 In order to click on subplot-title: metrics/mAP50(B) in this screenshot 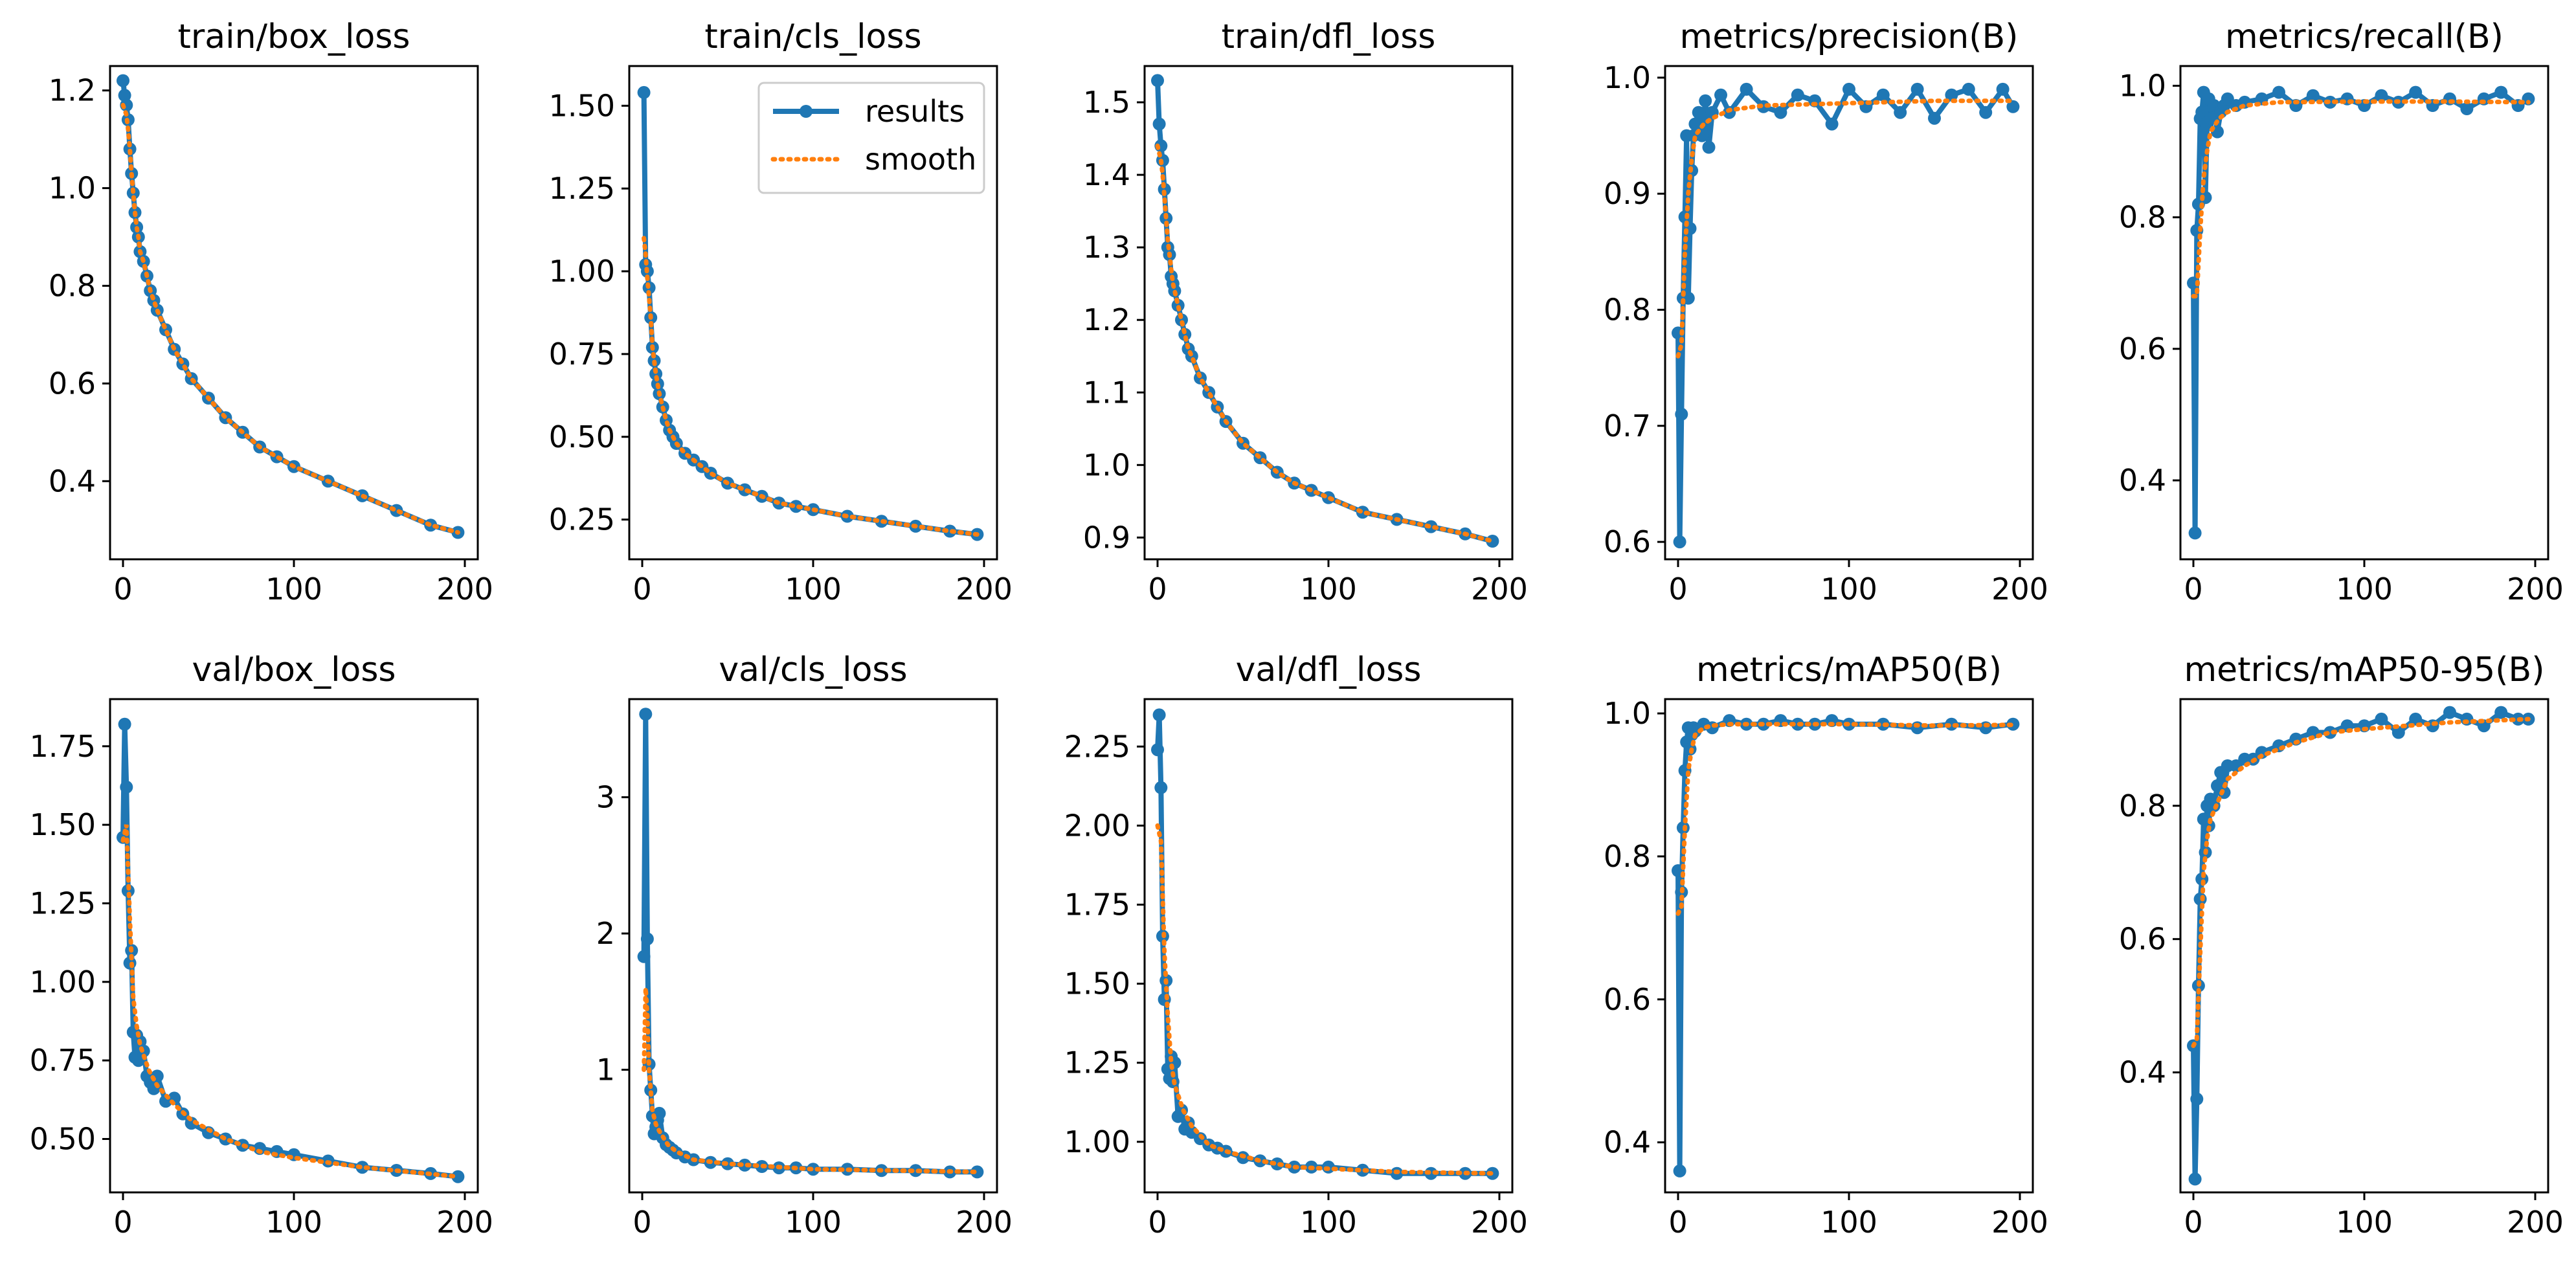, I will do `click(1849, 670)`.